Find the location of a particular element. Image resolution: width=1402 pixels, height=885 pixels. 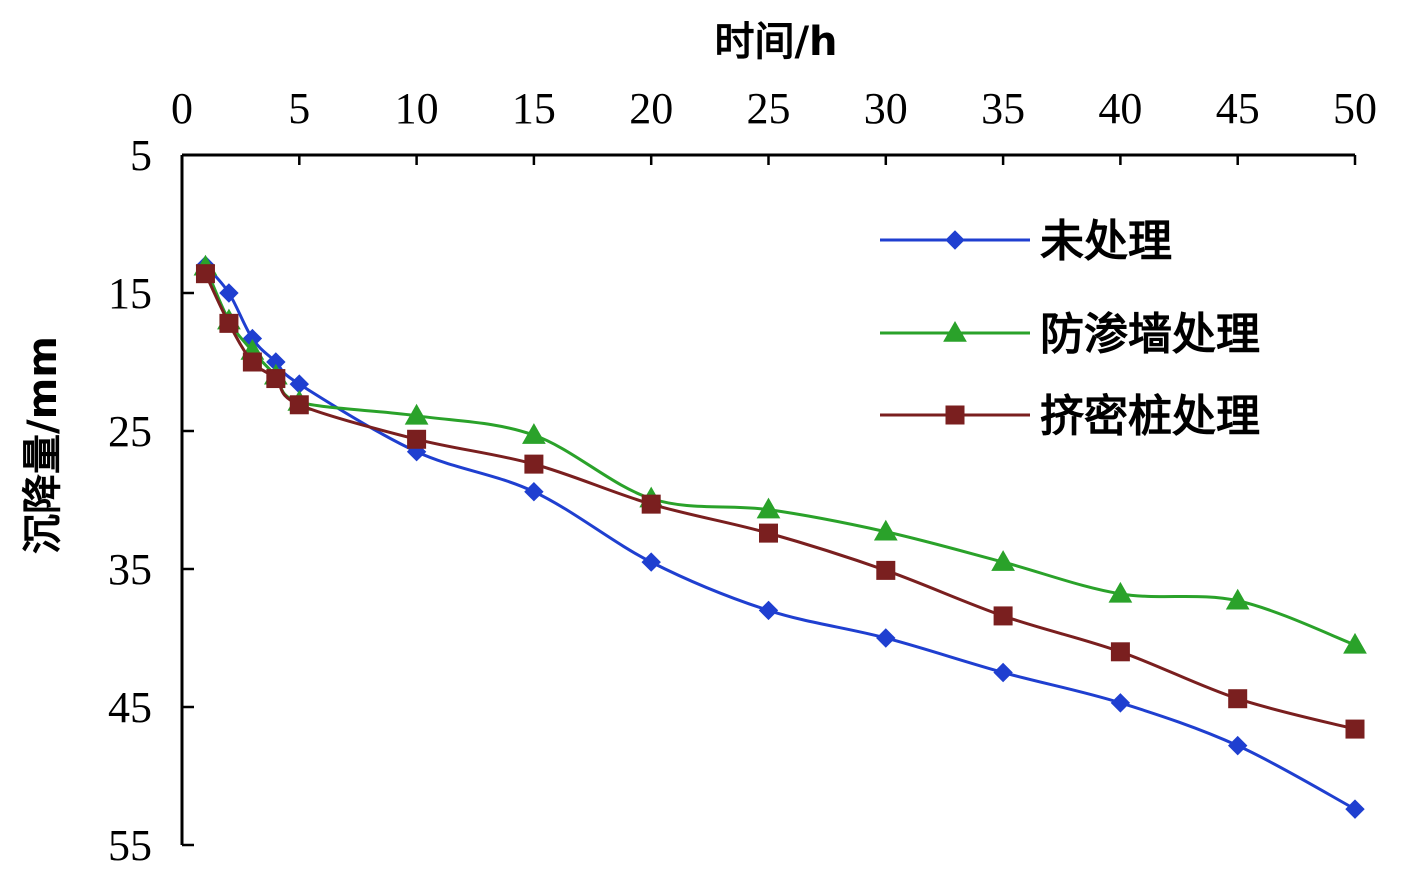

x-tick-label: 10 is located at coordinates (417, 108).